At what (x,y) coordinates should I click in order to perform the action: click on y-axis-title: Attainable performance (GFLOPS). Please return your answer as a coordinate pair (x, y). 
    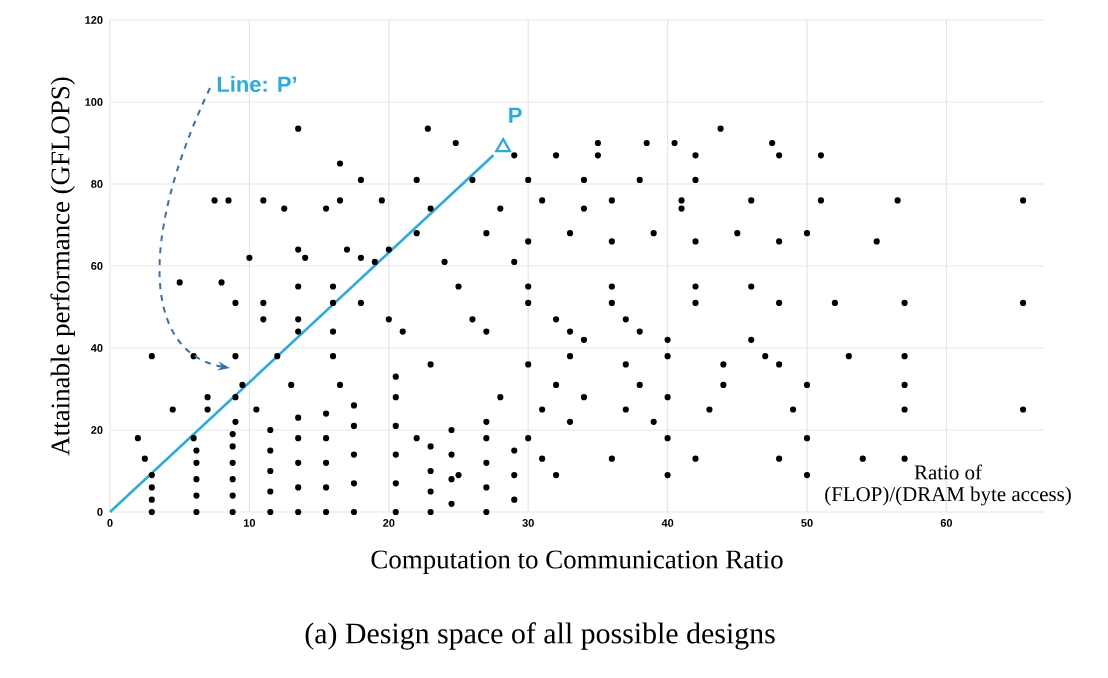
    Looking at the image, I should click on (62, 266).